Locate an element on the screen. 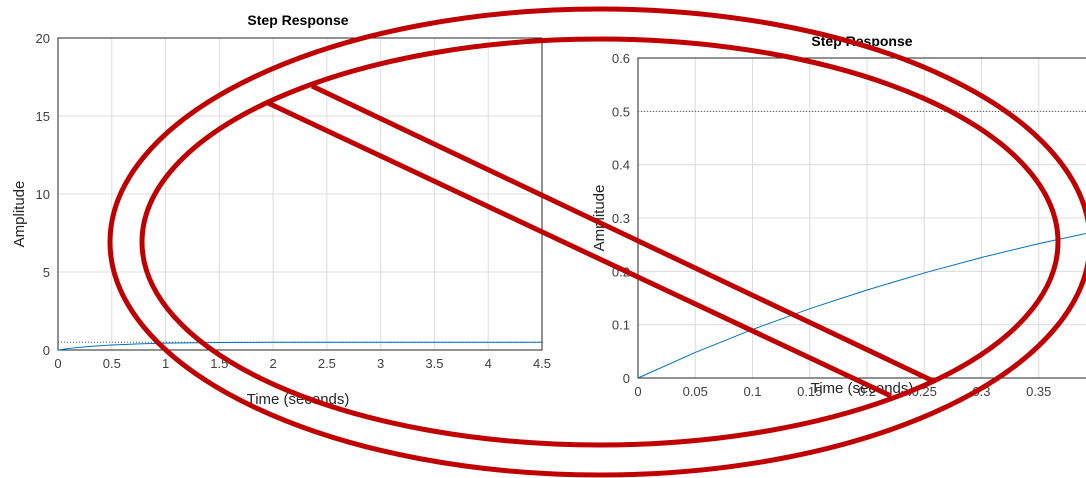  left-x-tick-label: 2.5 is located at coordinates (327, 363).